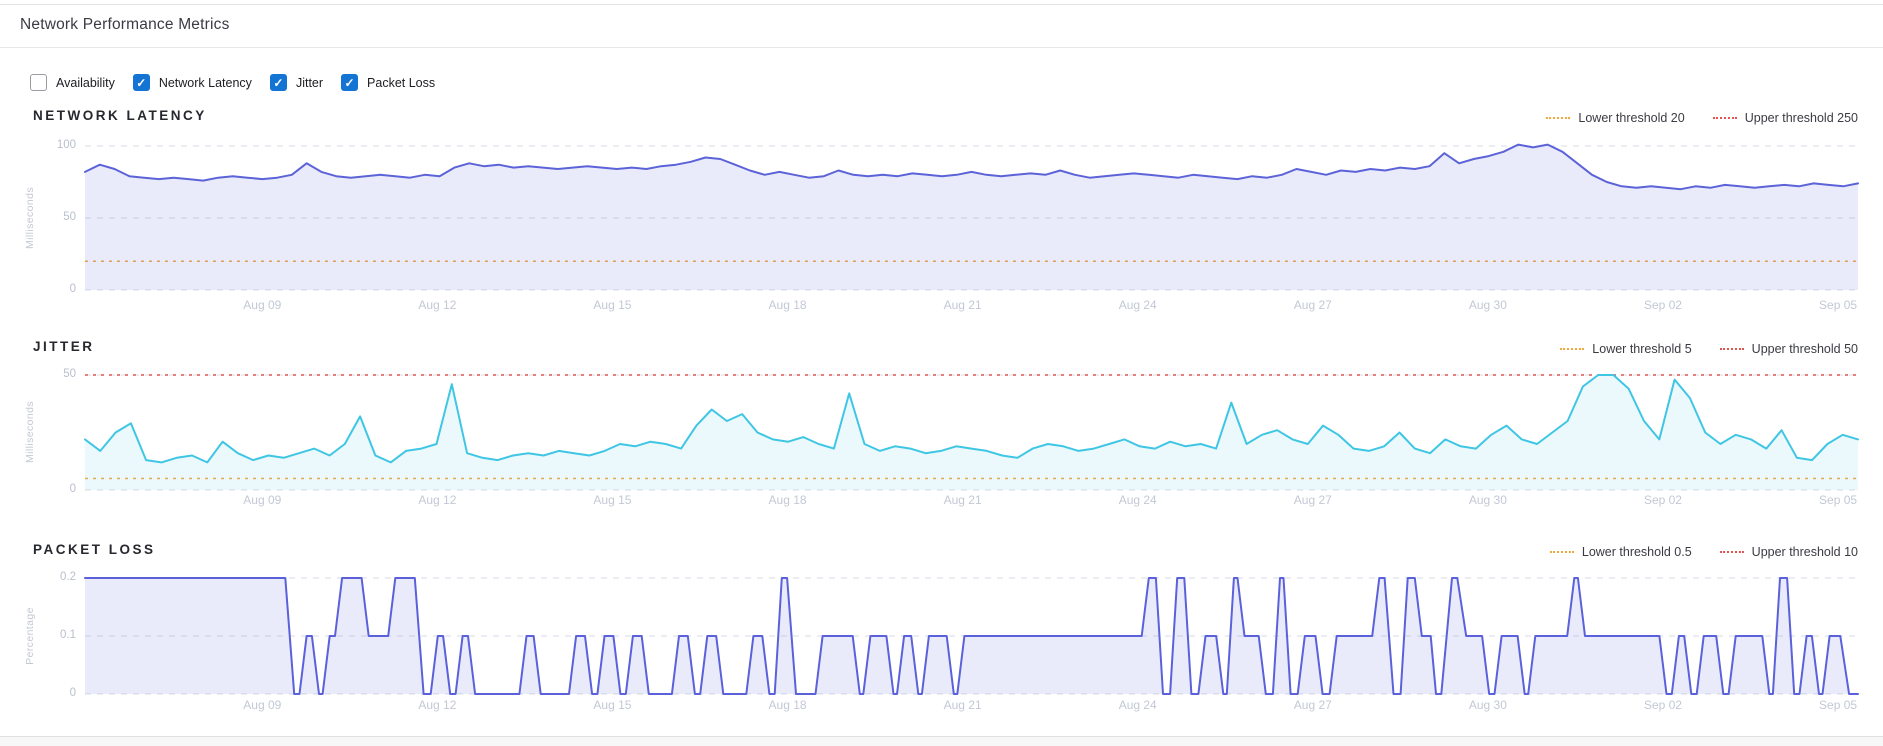  I want to click on legend-label: Lower threshold 20, so click(1631, 118).